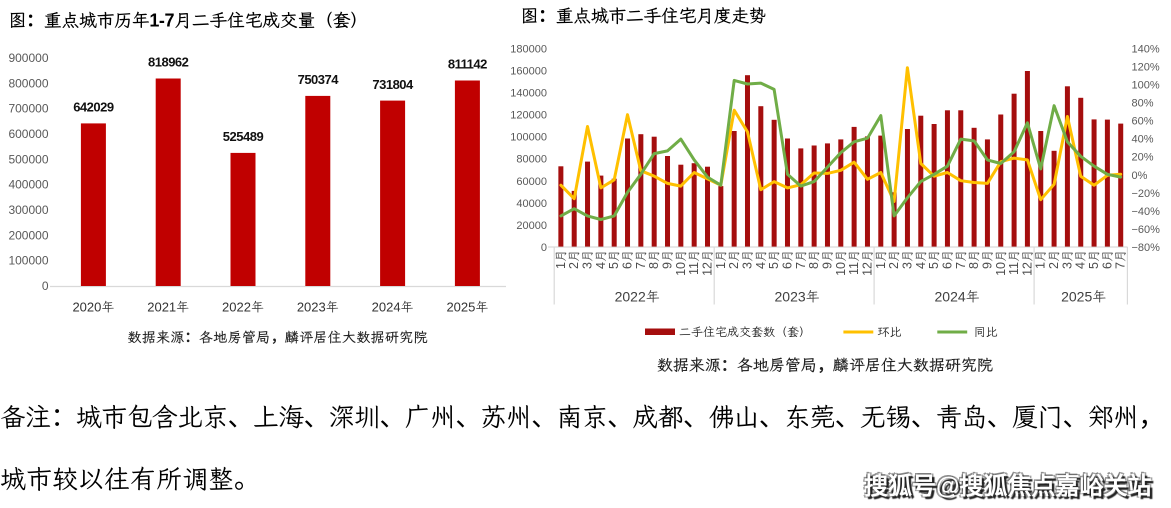 The height and width of the screenshot is (508, 1171). What do you see at coordinates (1146, 85) in the screenshot?
I see `svg-text: 100%` at bounding box center [1146, 85].